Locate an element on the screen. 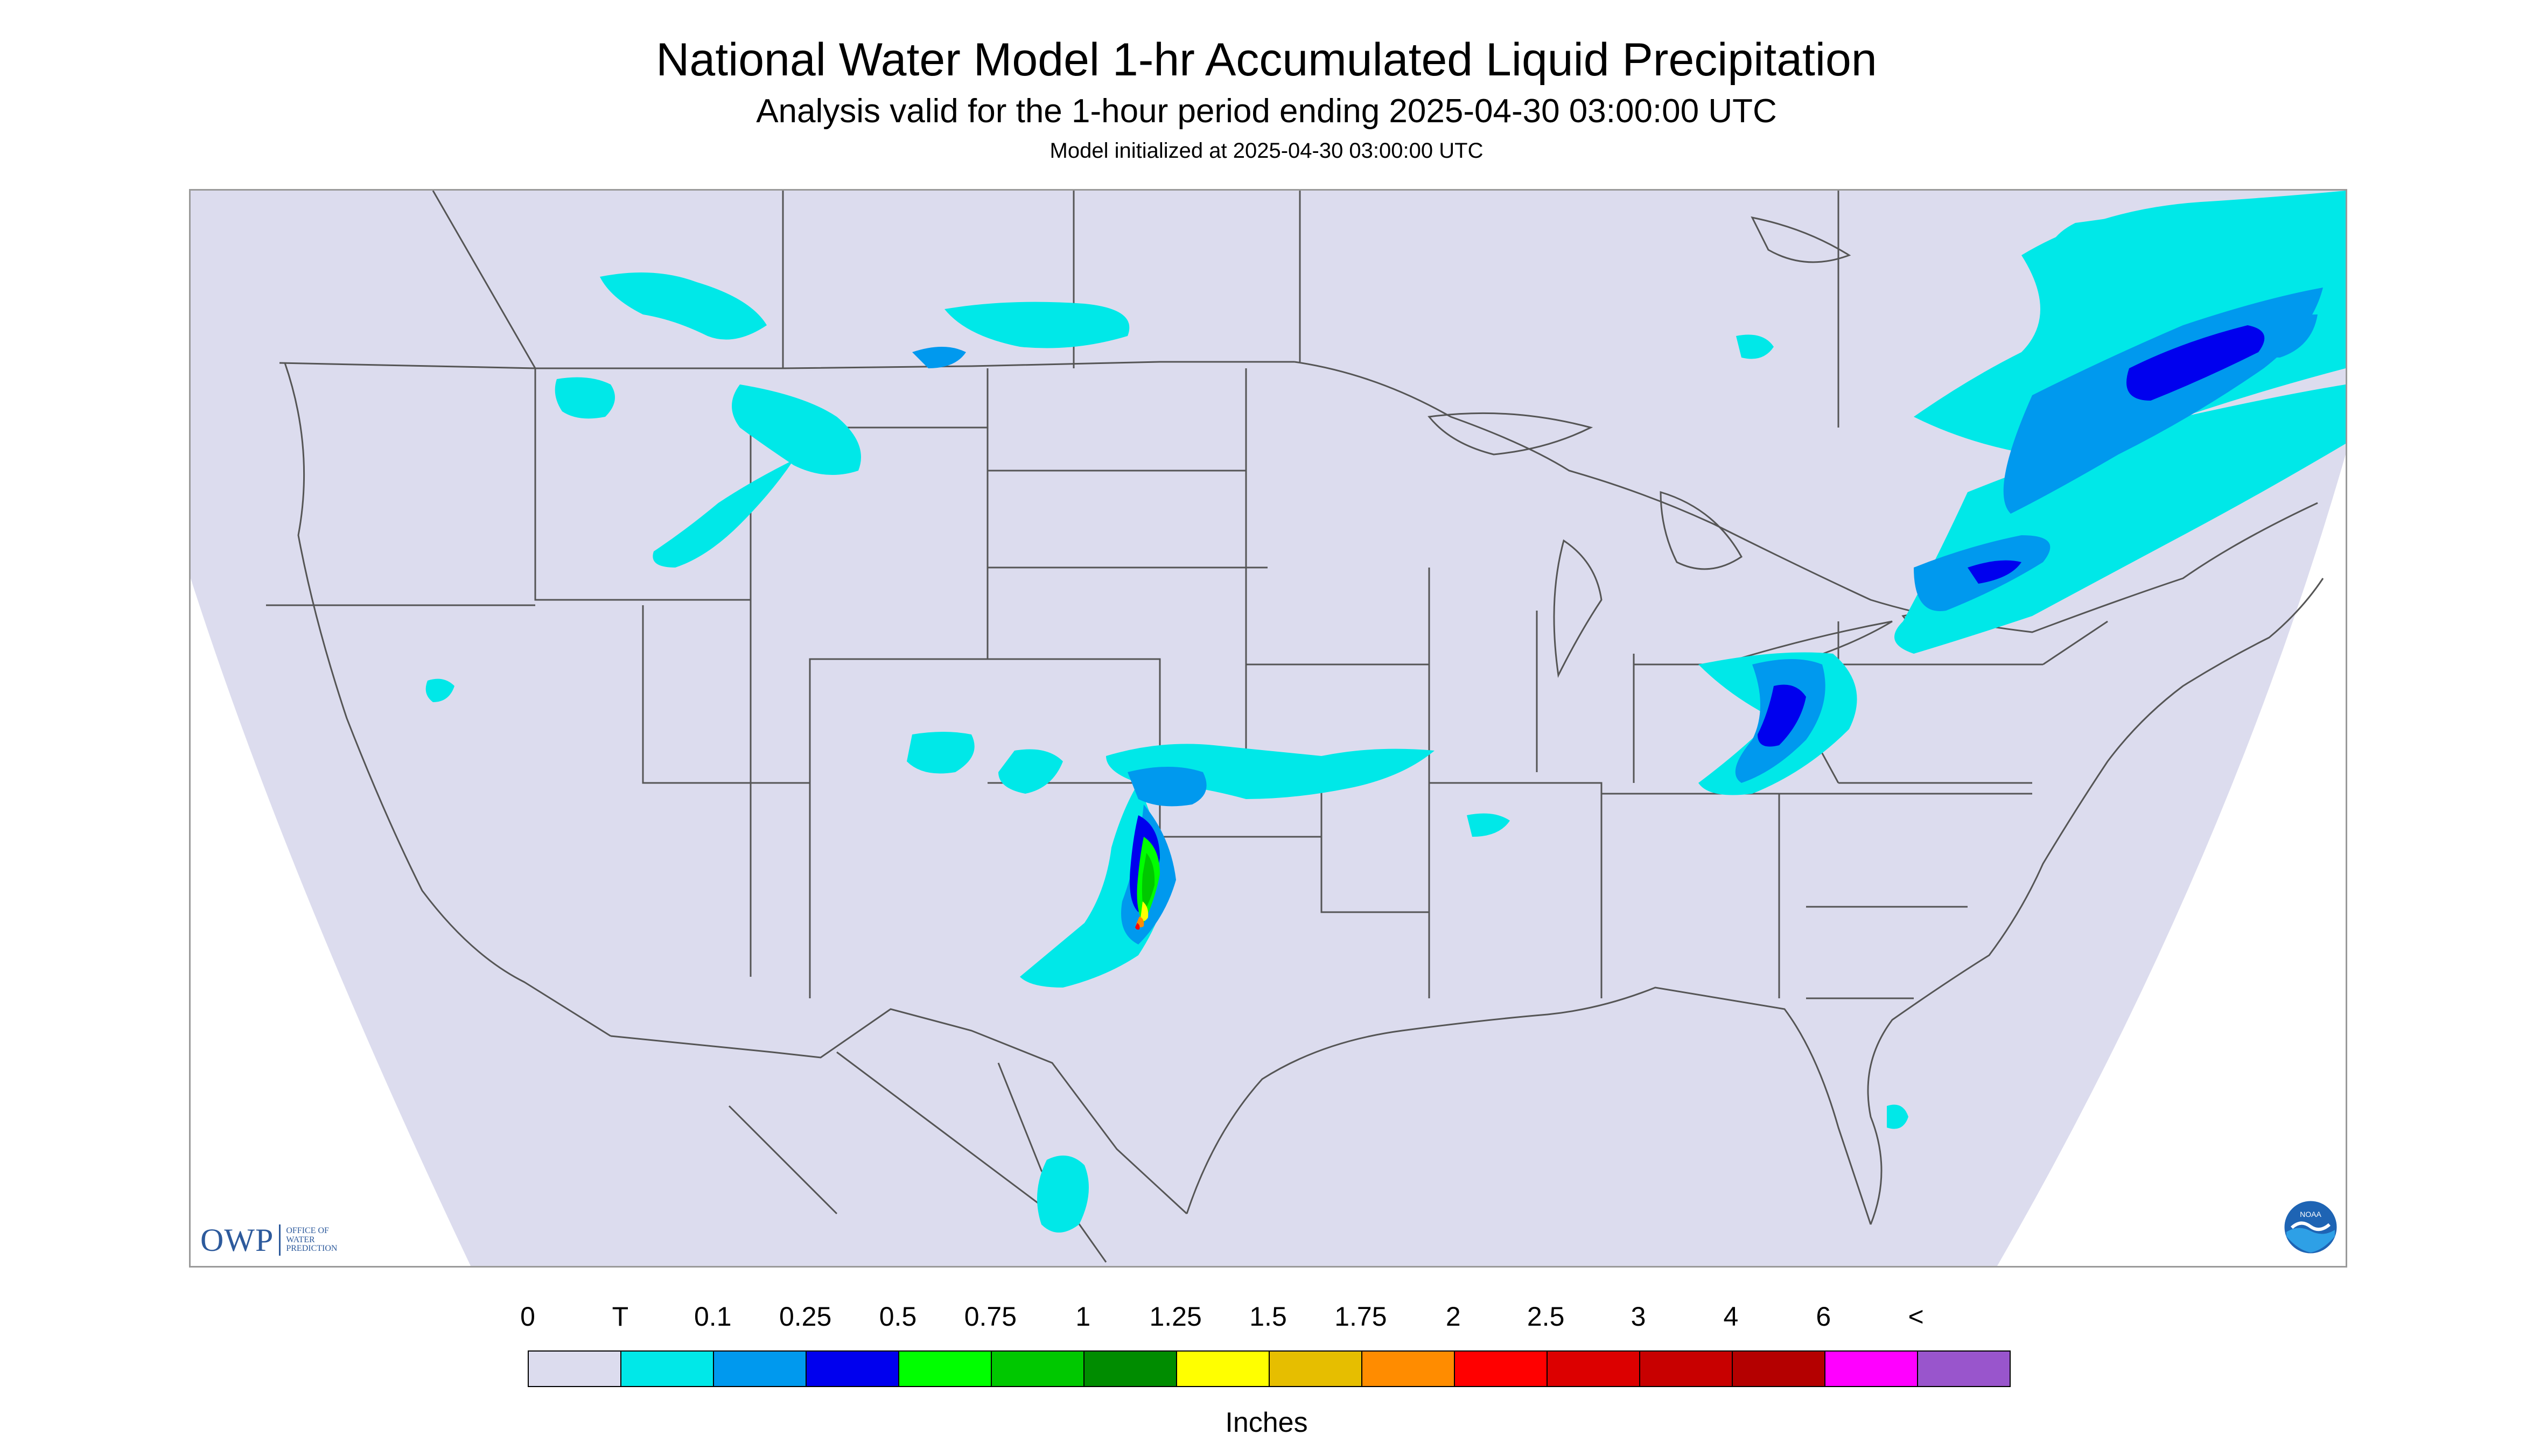 The width and height of the screenshot is (2533, 1456). legend-labels: 0 T 0.1 0.25 0.5 0.75 1 1.25 1.5 1.75 2 2.5 3 4 6 < is located at coordinates (1266, 1319).